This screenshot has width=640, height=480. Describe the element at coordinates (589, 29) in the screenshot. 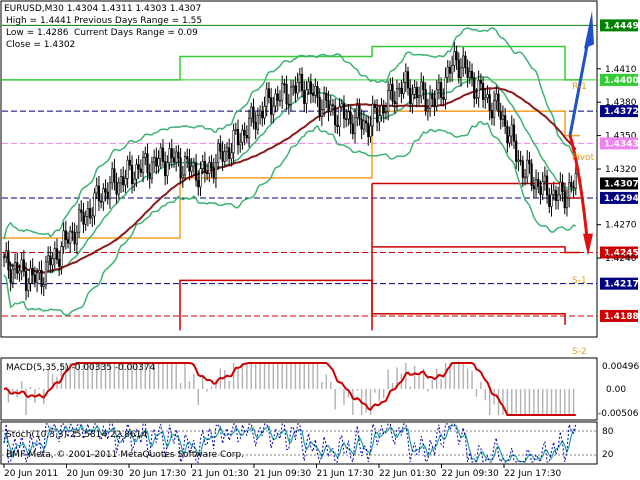

I see `up-arrow-head` at that location.